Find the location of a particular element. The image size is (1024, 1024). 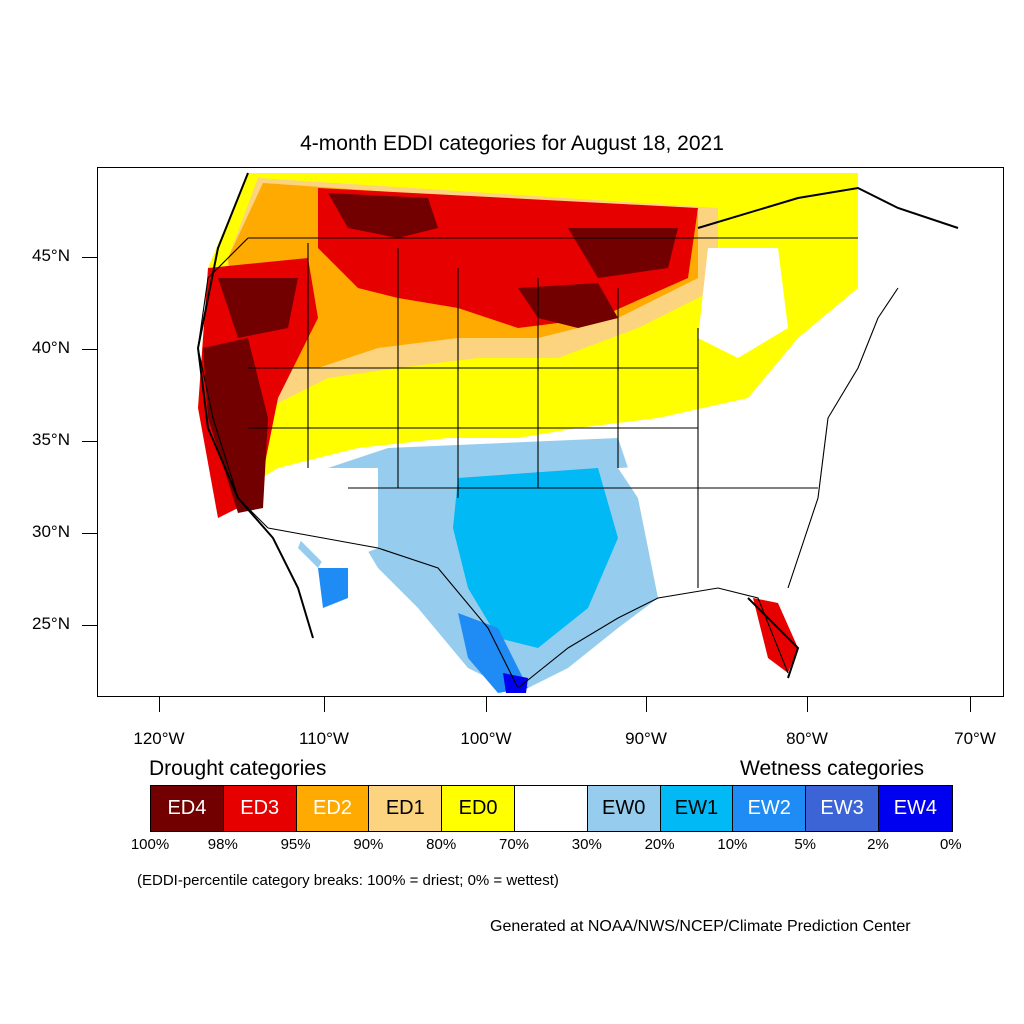

lat-label-35: 35°N is located at coordinates (51, 439).